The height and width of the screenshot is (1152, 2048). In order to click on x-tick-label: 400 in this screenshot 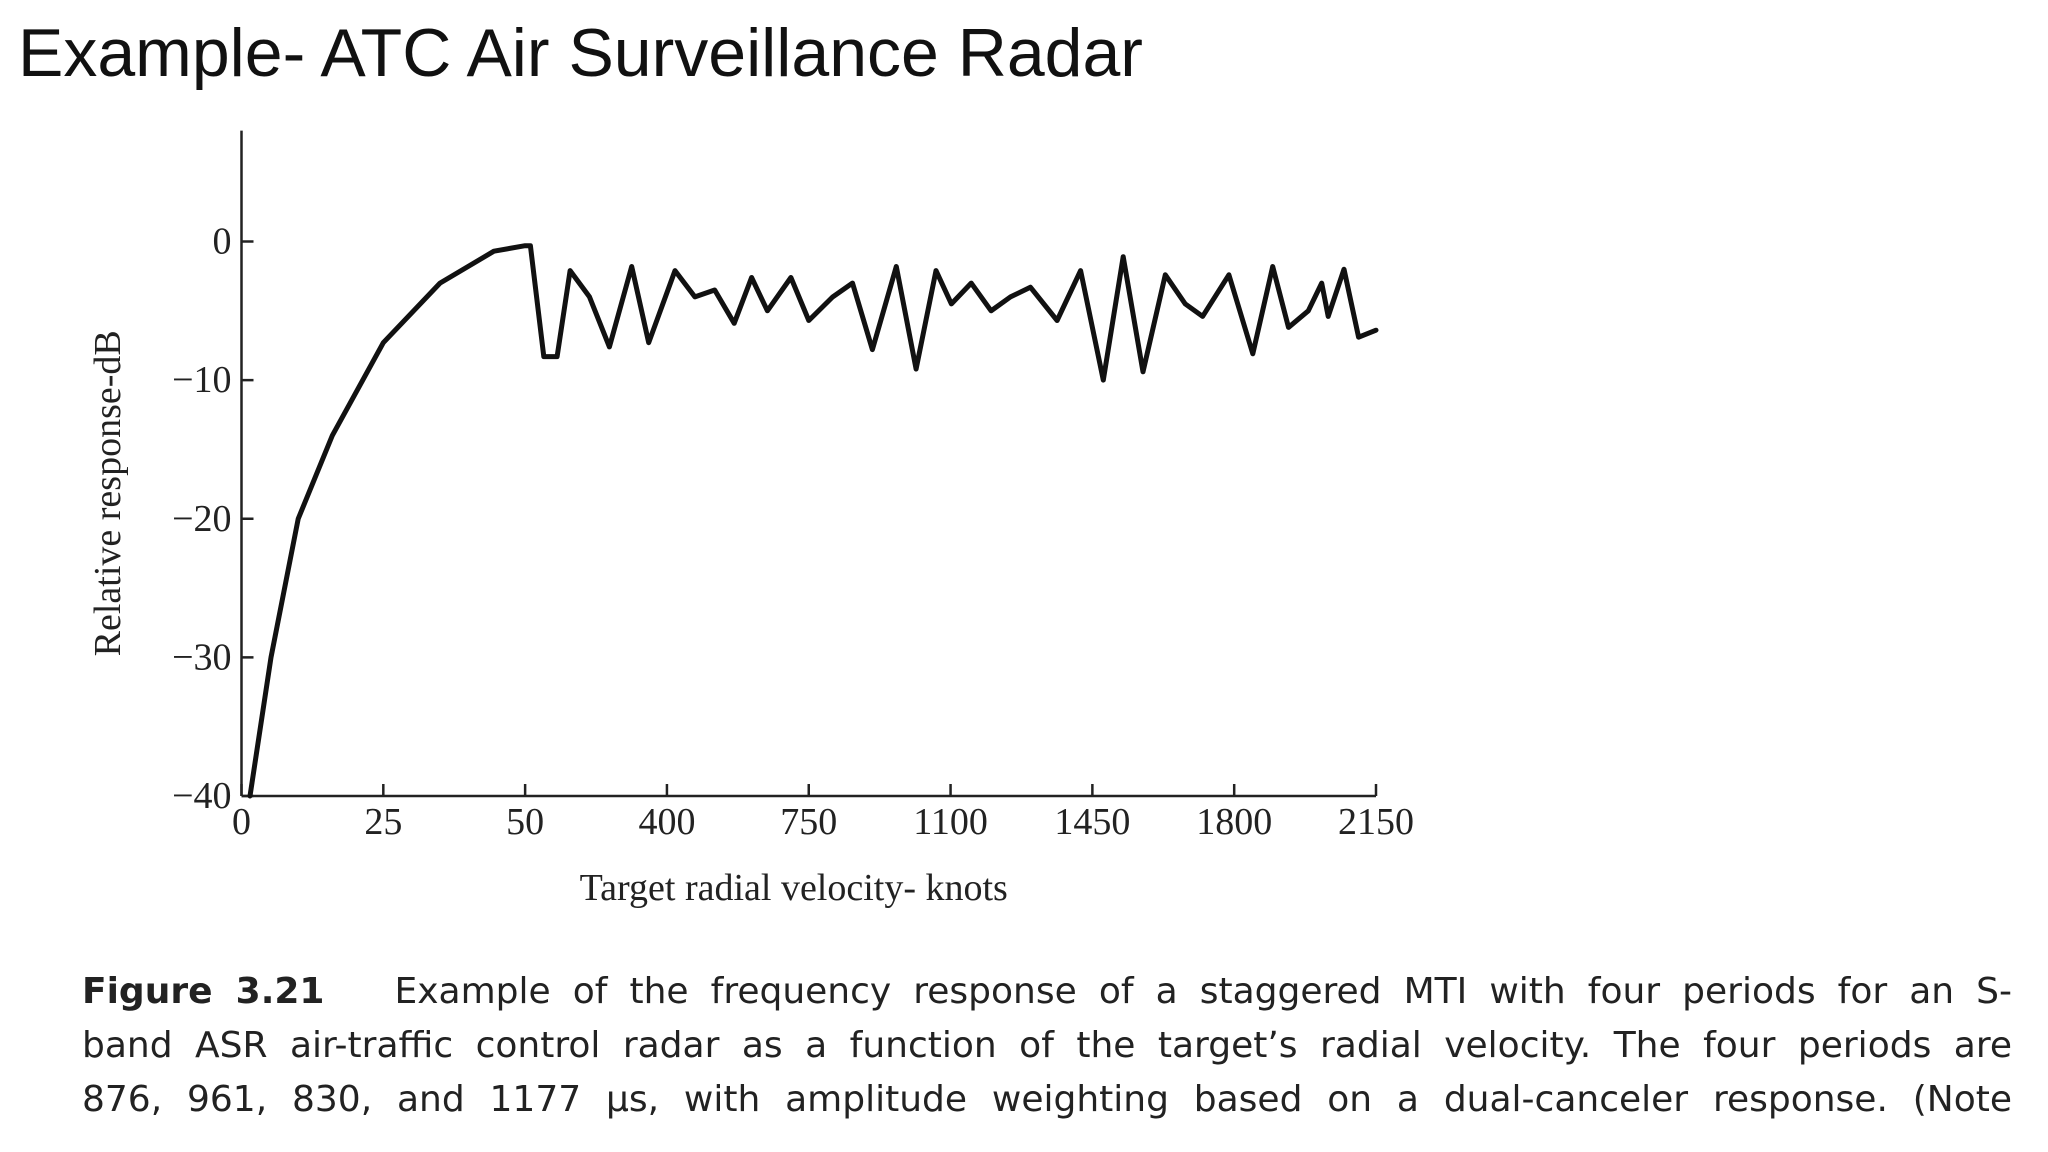, I will do `click(666, 822)`.